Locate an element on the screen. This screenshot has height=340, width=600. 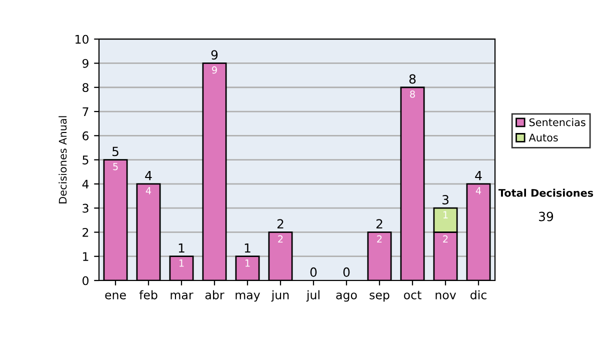
legend-label: Sentencias is located at coordinates (557, 122).